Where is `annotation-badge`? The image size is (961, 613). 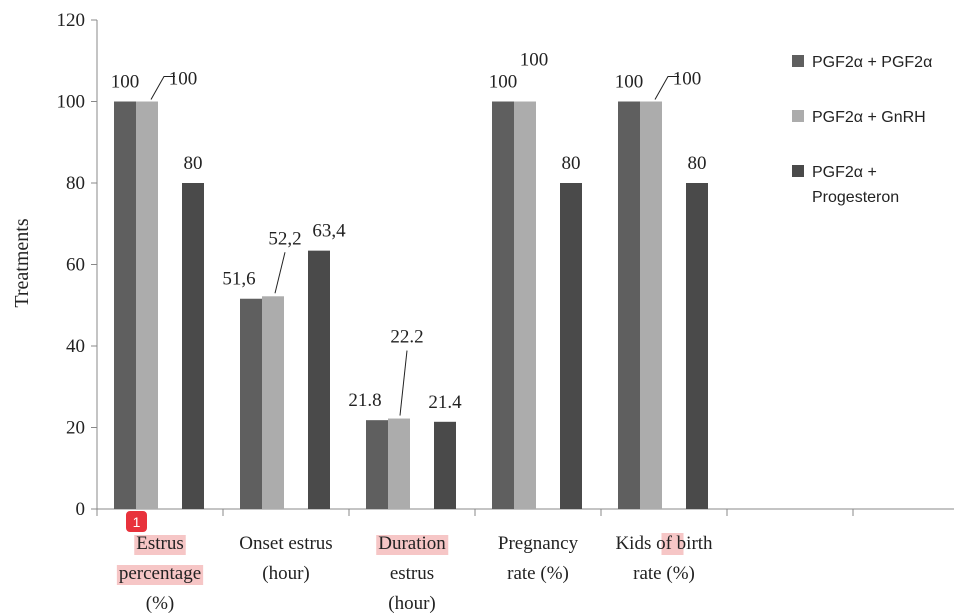 annotation-badge is located at coordinates (136, 521).